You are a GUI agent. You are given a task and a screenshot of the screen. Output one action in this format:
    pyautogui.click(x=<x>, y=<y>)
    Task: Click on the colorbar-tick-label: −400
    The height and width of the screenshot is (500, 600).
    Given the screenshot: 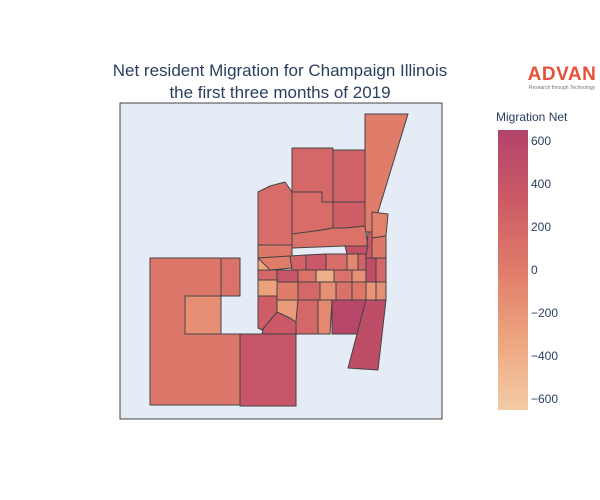 What is the action you would take?
    pyautogui.click(x=544, y=356)
    